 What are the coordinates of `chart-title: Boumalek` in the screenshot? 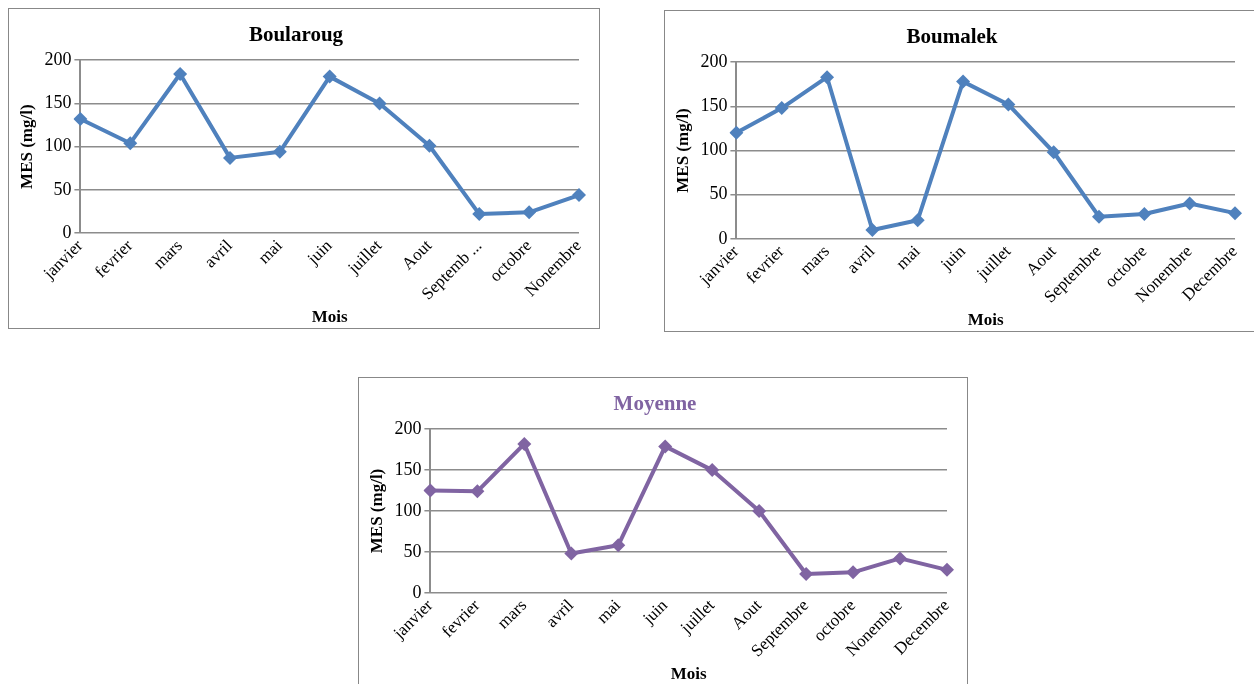 It's located at (952, 36).